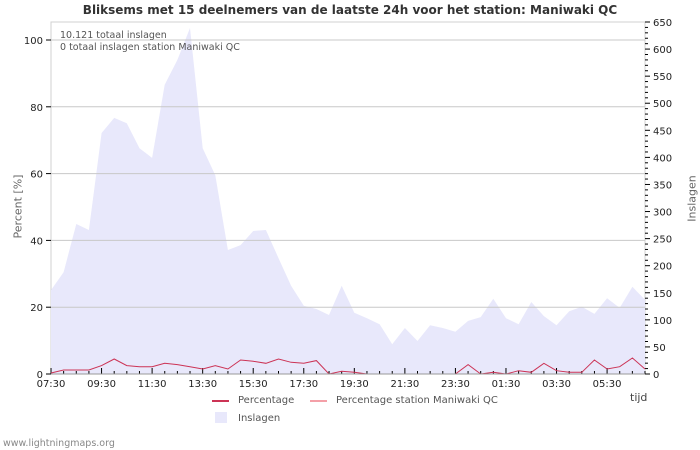 The width and height of the screenshot is (700, 450). Describe the element at coordinates (266, 400) in the screenshot. I see `legend-percentage-label: Percentage` at that location.